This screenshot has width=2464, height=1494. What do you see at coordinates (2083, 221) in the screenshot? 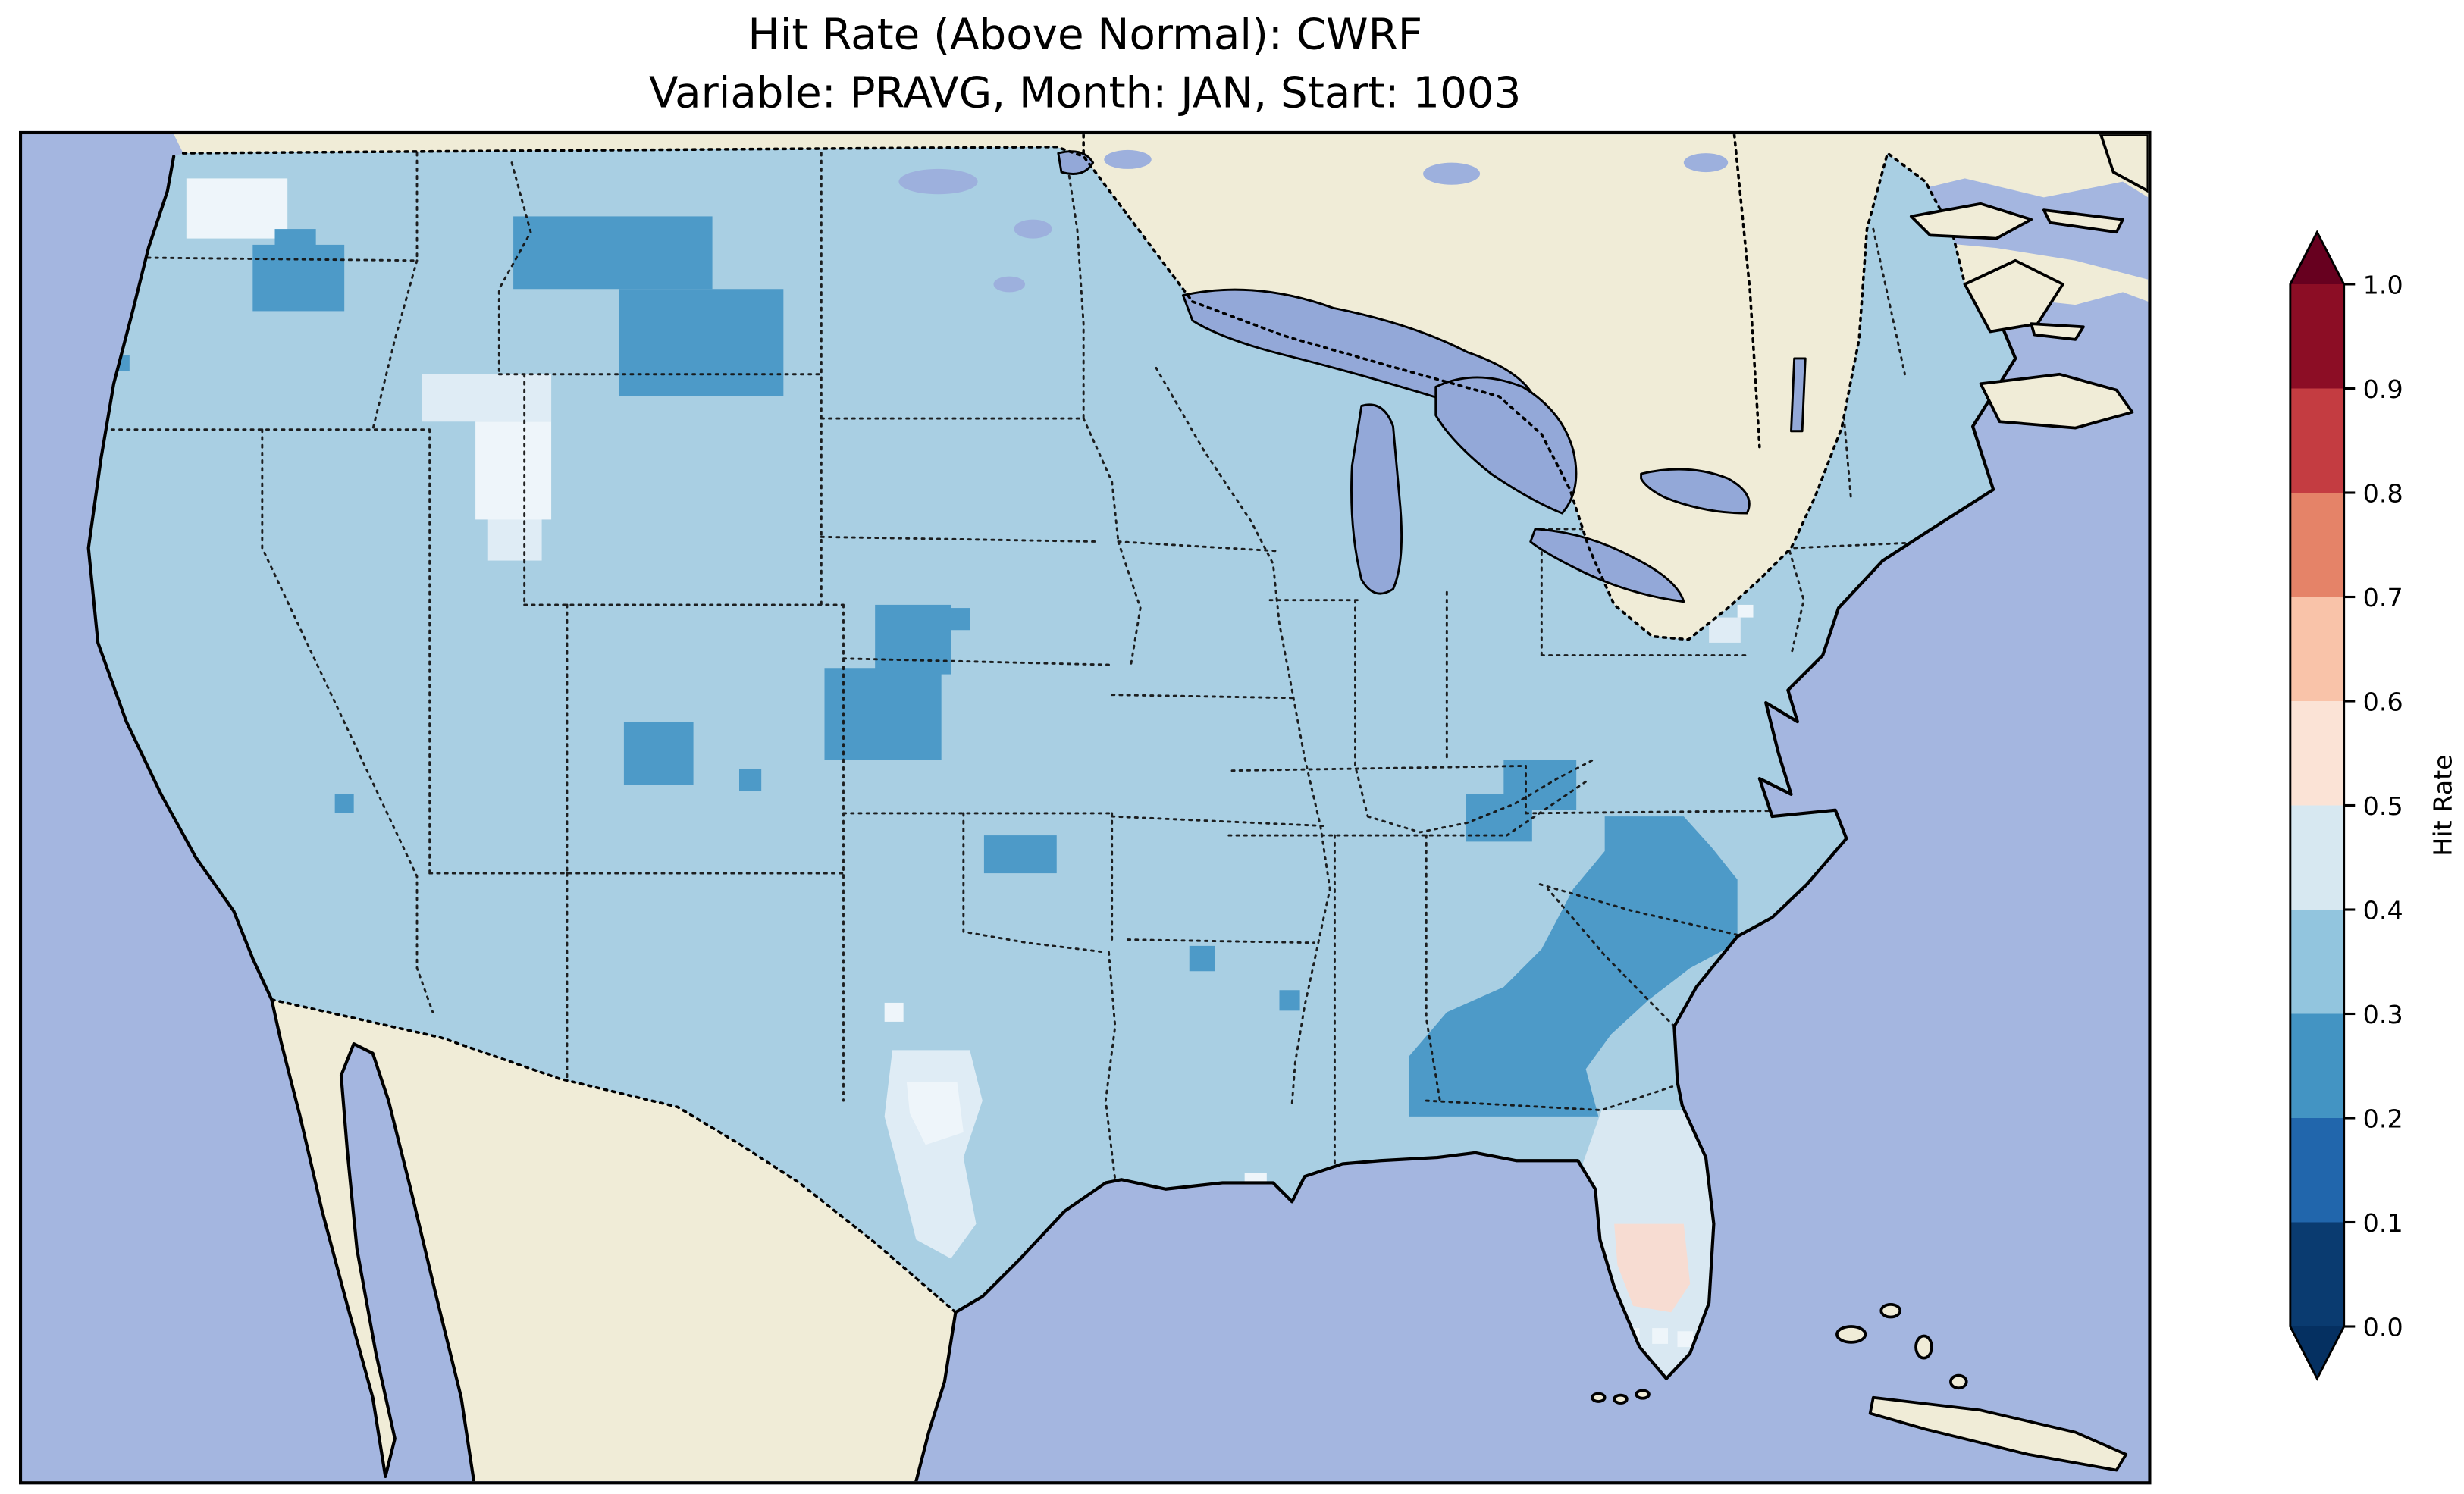
I see `anticosti-island` at bounding box center [2083, 221].